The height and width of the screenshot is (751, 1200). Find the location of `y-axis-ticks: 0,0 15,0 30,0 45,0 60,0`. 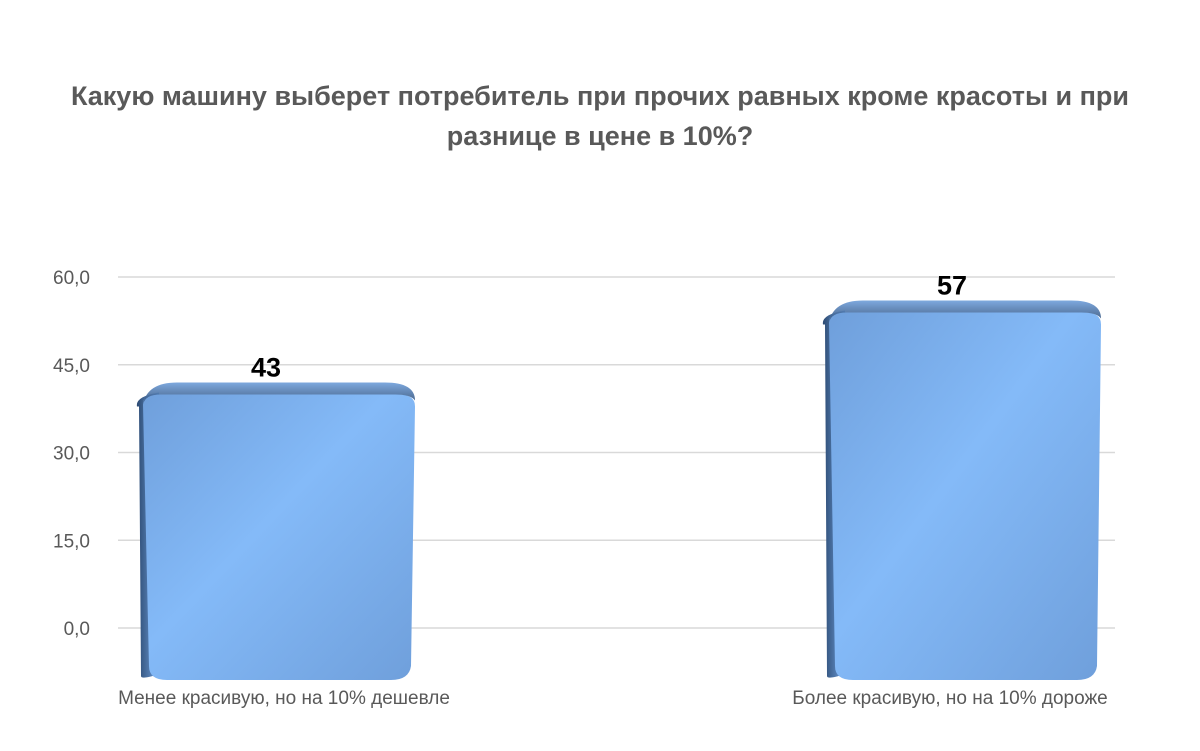

y-axis-ticks: 0,0 15,0 30,0 45,0 60,0 is located at coordinates (71, 454).